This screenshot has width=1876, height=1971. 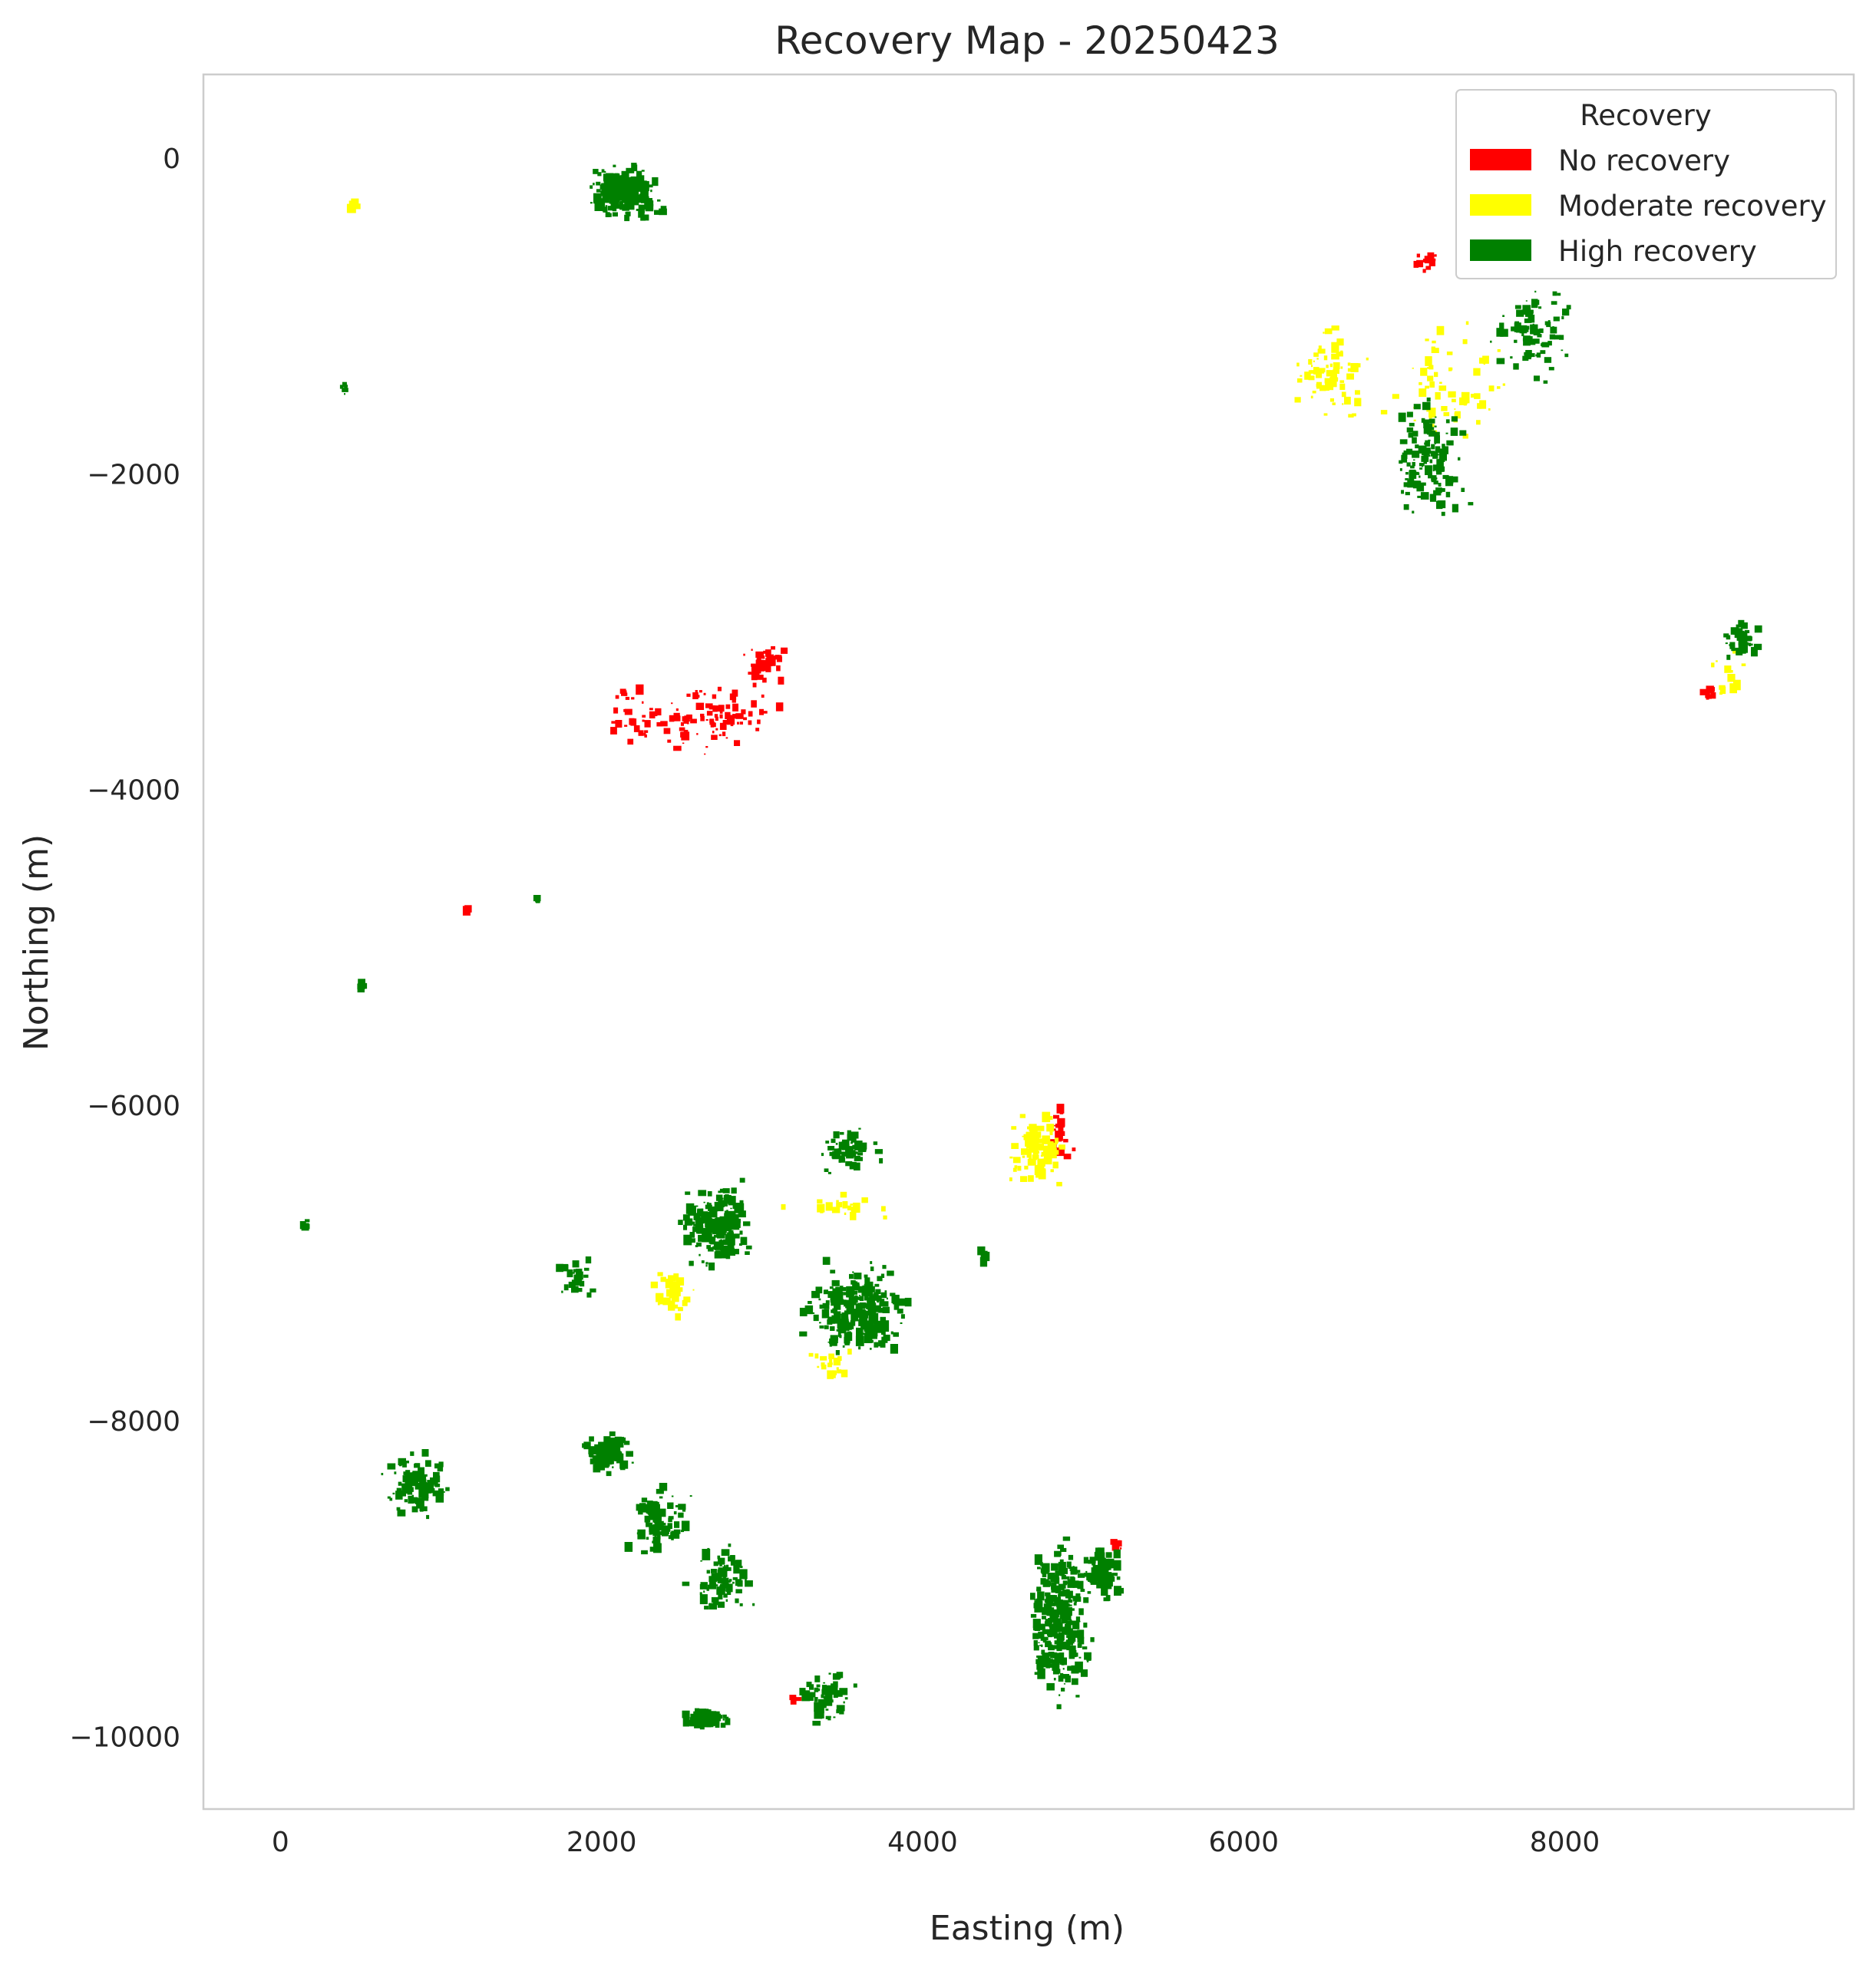 I want to click on x-tick-label: 6000, so click(x=1243, y=1842).